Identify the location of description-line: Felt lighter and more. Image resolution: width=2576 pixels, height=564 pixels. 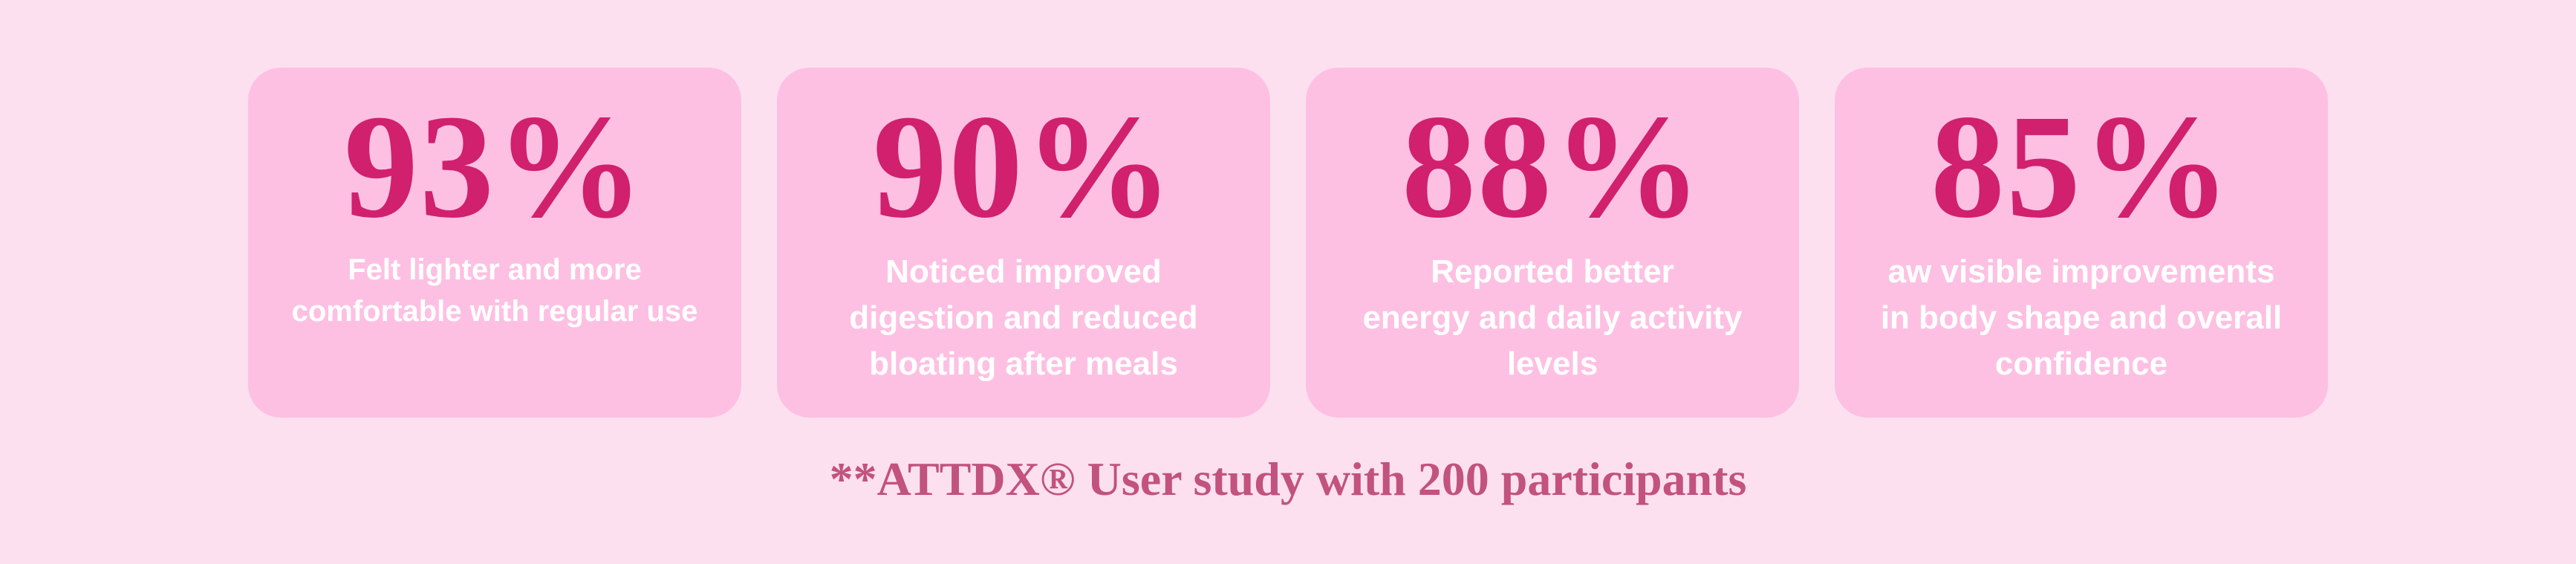
(495, 270).